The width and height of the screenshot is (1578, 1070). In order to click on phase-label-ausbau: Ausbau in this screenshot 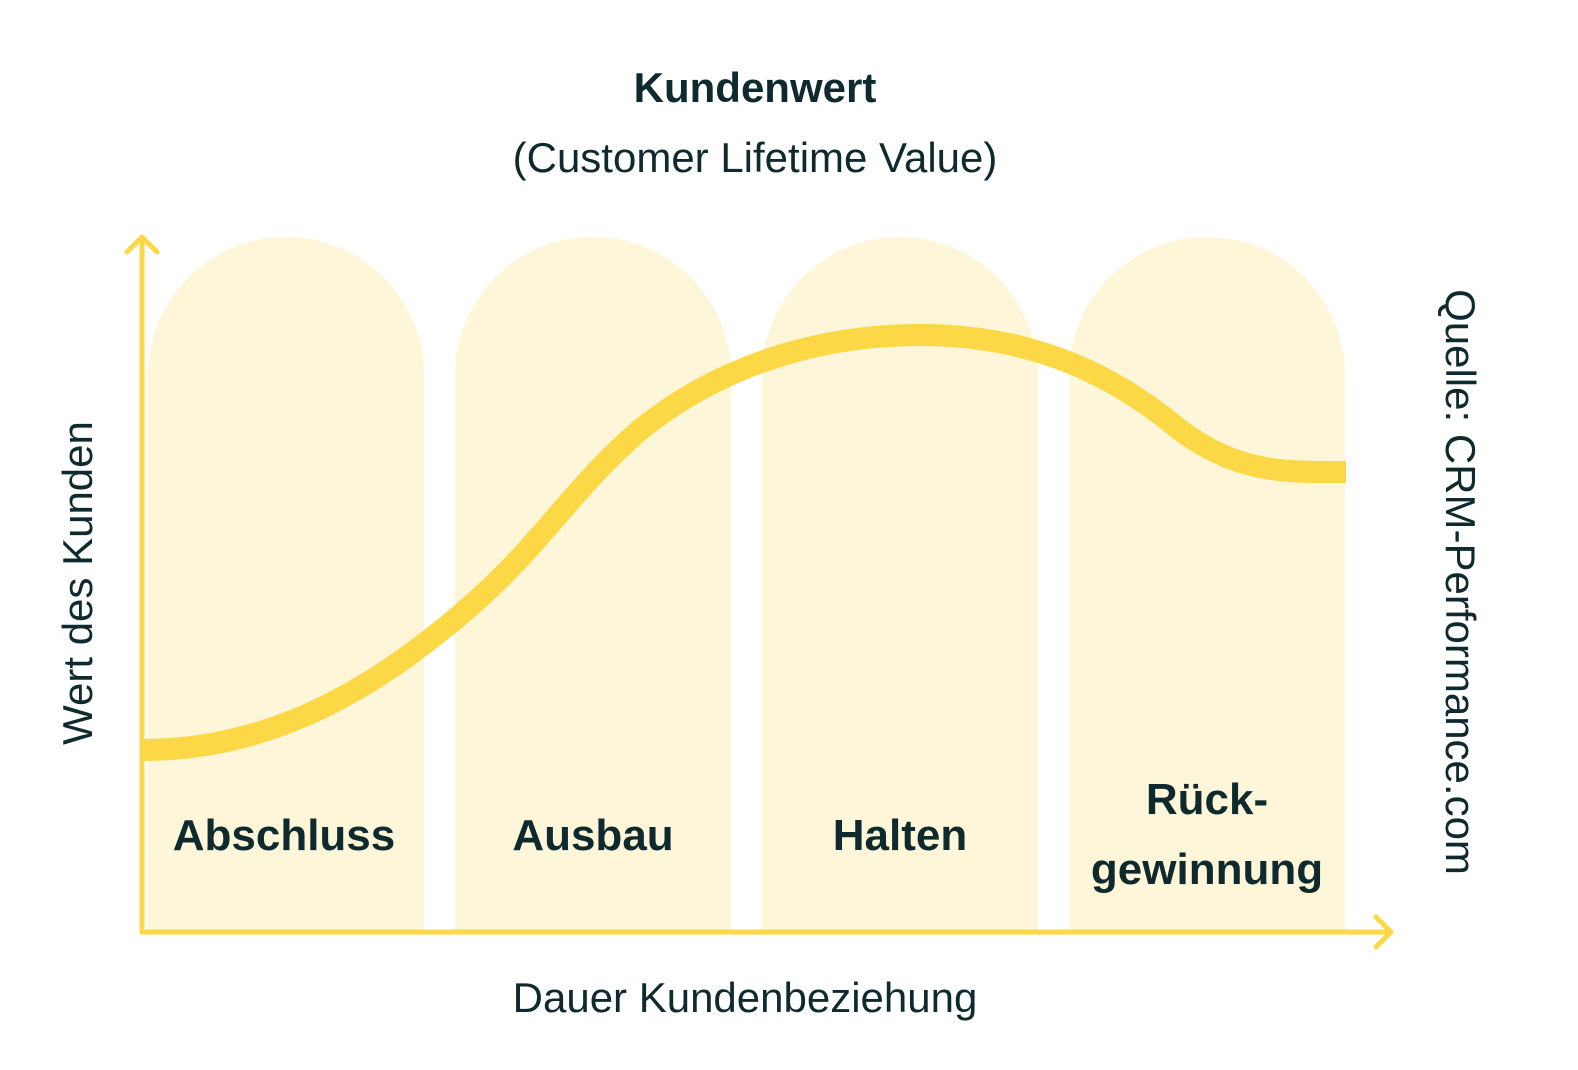, I will do `click(592, 835)`.